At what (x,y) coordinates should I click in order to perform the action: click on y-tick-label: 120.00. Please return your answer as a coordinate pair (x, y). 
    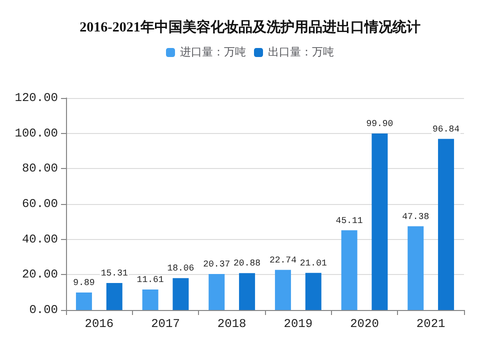
    Looking at the image, I should click on (36, 98).